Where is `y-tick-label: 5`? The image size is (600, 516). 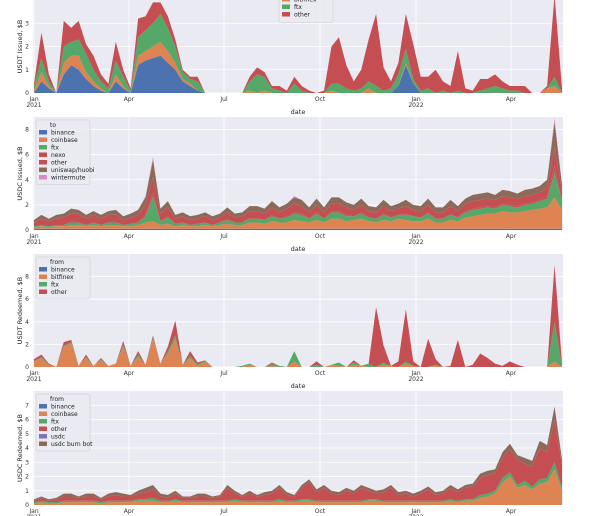
y-tick-label: 5 is located at coordinates (27, 434).